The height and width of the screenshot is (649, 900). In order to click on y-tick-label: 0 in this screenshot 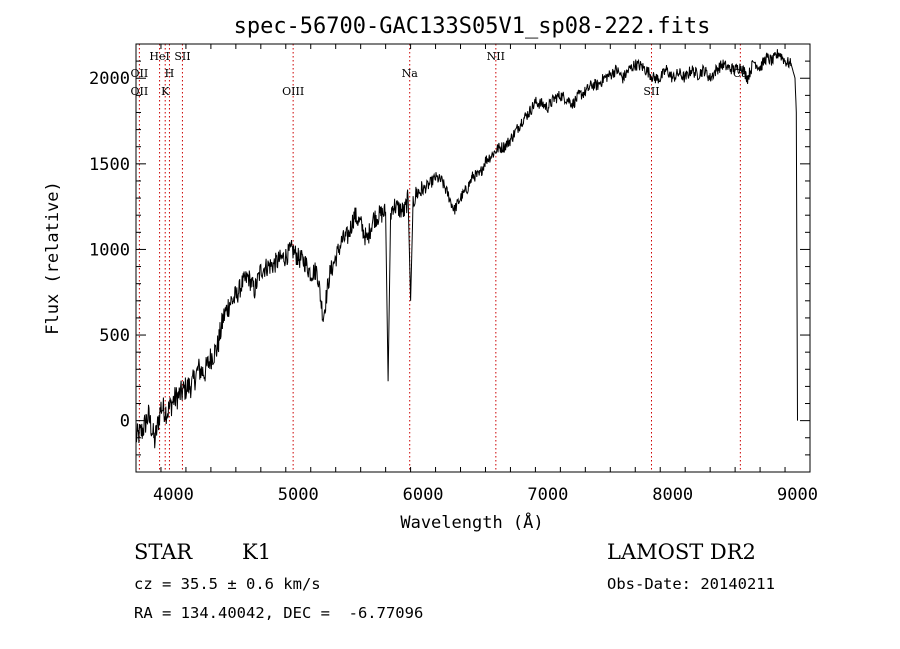, I will do `click(125, 422)`.